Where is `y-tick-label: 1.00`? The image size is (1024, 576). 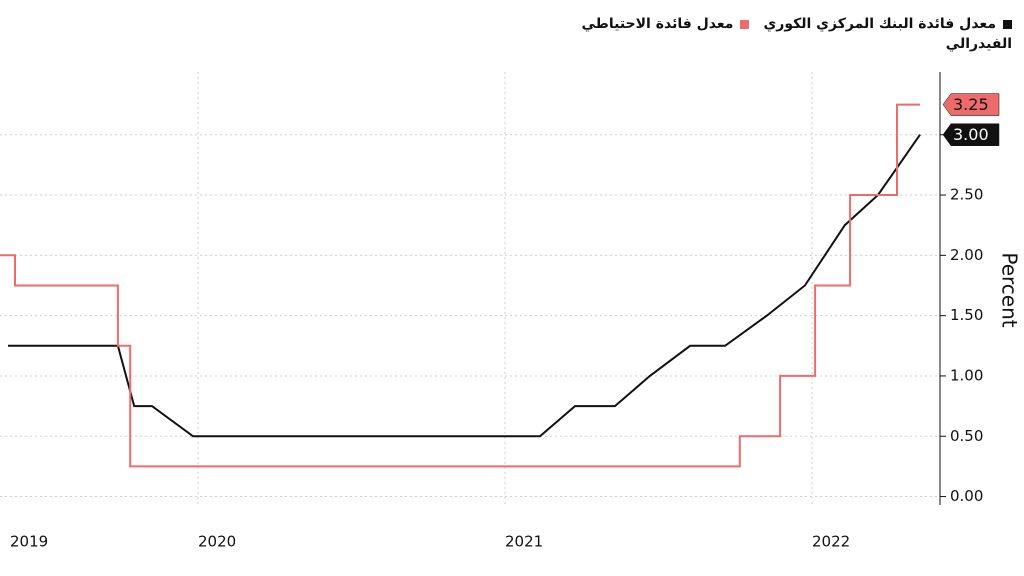
y-tick-label: 1.00 is located at coordinates (966, 375).